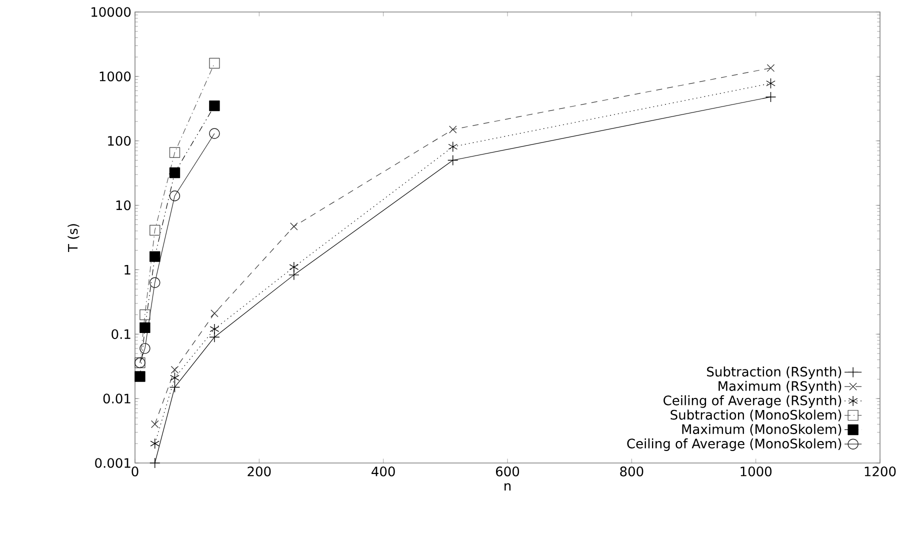 This screenshot has height=535, width=917. What do you see at coordinates (753, 401) in the screenshot?
I see `legend-label: Ceiling of Average (RSynth)` at bounding box center [753, 401].